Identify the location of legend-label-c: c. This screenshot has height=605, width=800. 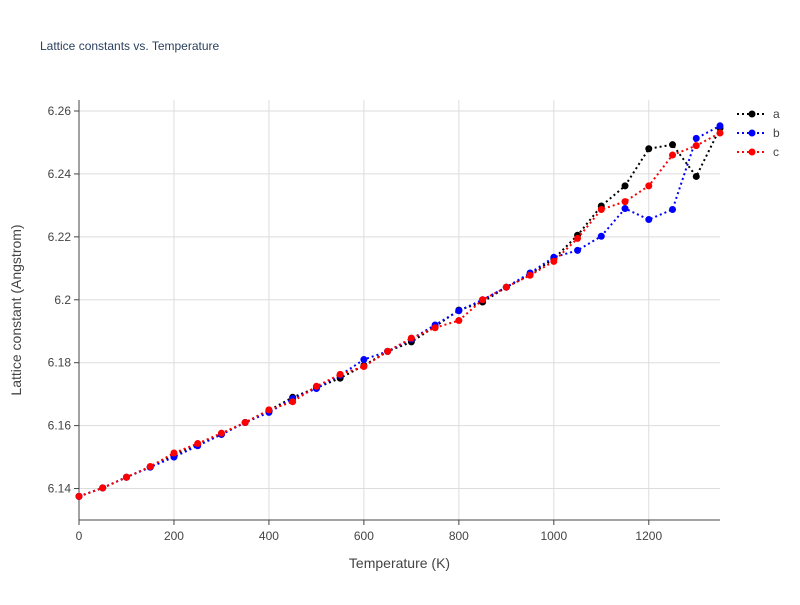
(776, 152).